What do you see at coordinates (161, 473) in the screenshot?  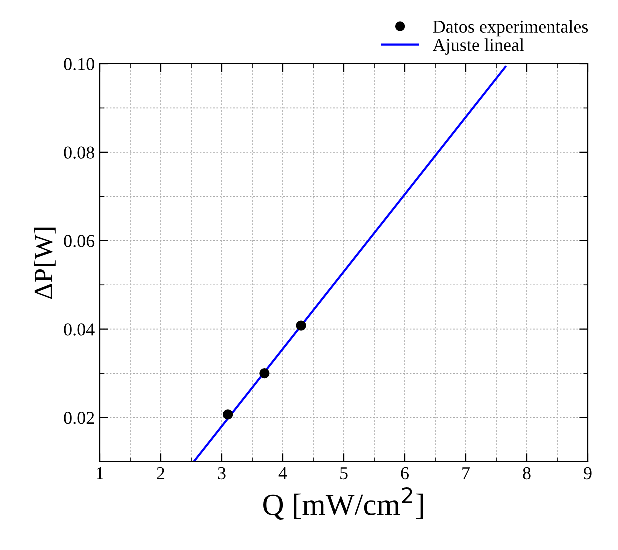 I see `x-tick-label: 2` at bounding box center [161, 473].